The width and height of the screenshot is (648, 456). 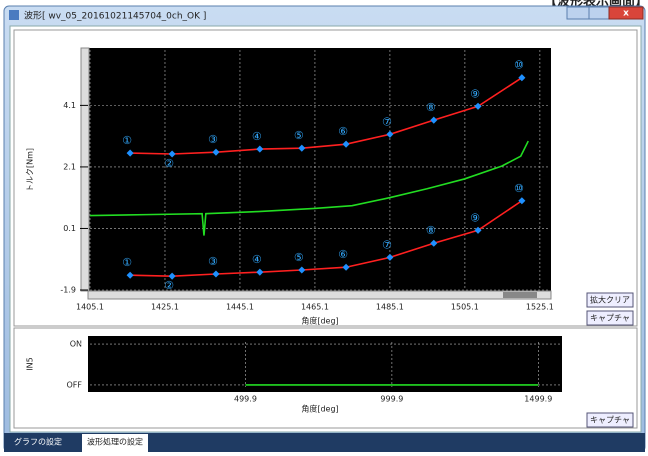 What do you see at coordinates (68, 290) in the screenshot?
I see `y-tick-label: -1.9` at bounding box center [68, 290].